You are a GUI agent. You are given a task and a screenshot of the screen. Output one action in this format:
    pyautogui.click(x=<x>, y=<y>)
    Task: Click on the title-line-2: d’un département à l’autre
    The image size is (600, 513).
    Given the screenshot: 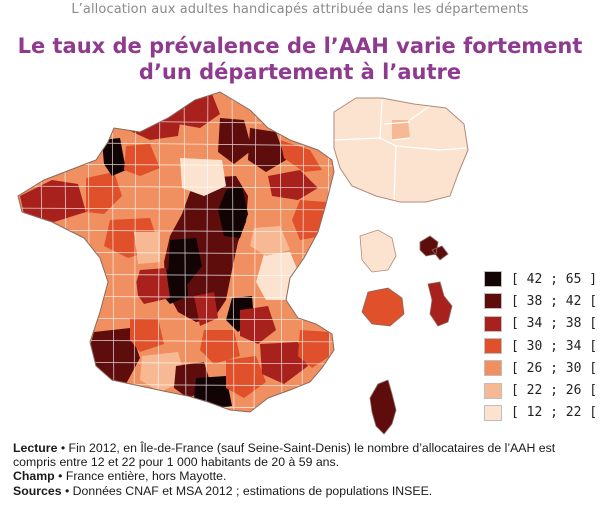 What is the action you would take?
    pyautogui.click(x=300, y=72)
    